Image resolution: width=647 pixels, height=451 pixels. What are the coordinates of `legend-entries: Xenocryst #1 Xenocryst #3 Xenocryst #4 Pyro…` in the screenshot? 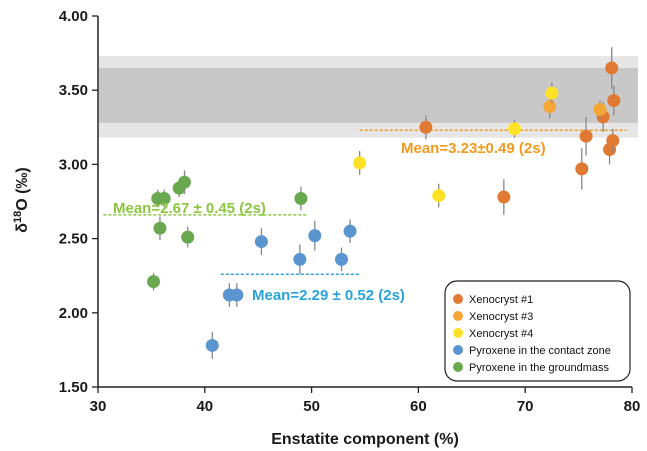 It's located at (532, 334).